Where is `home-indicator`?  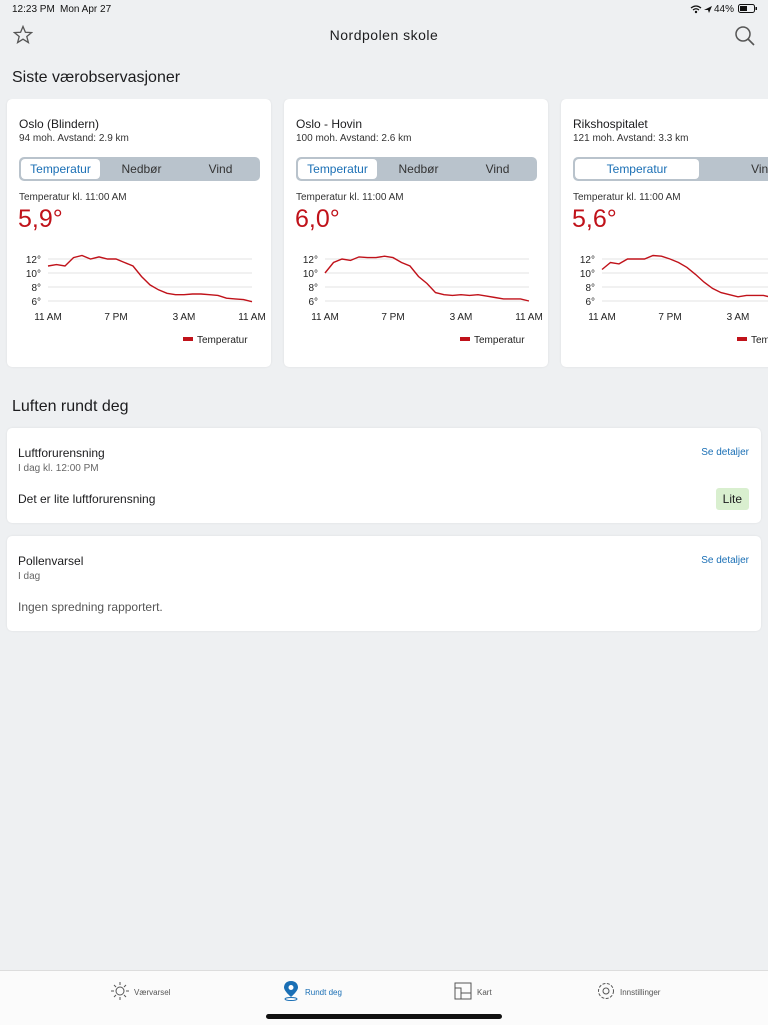 home-indicator is located at coordinates (384, 1016).